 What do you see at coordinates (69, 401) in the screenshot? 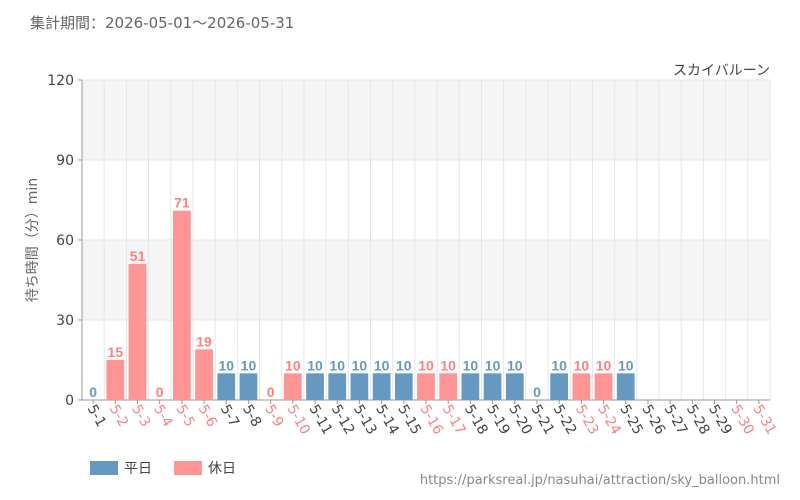
I see `y-tick-label: 0` at bounding box center [69, 401].